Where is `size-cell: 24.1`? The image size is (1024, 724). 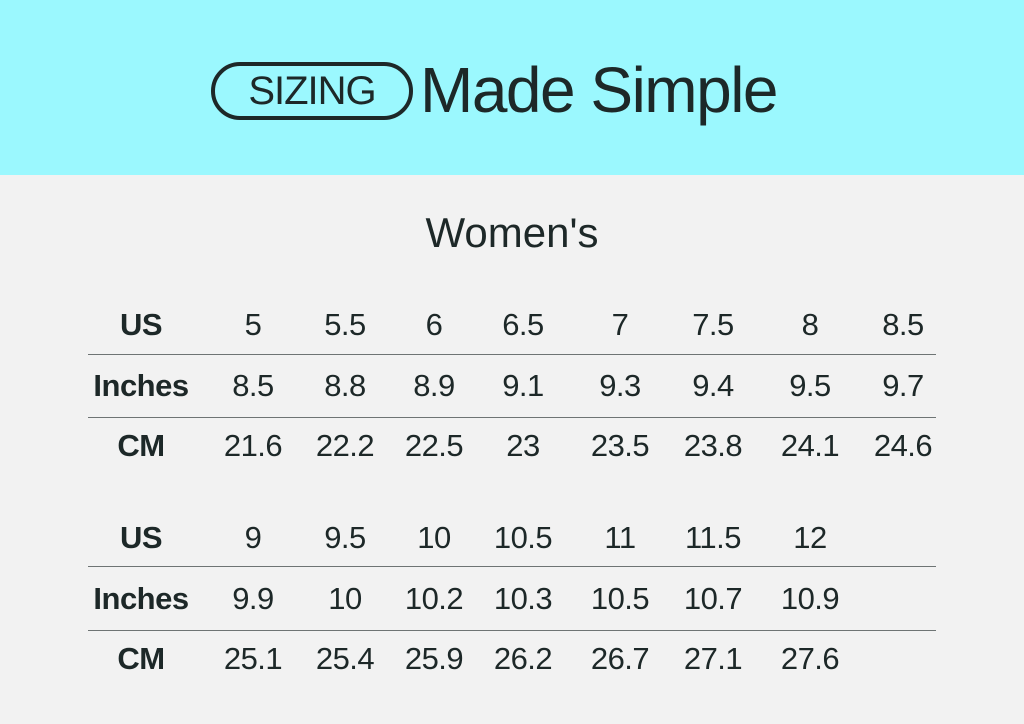 size-cell: 24.1 is located at coordinates (810, 445).